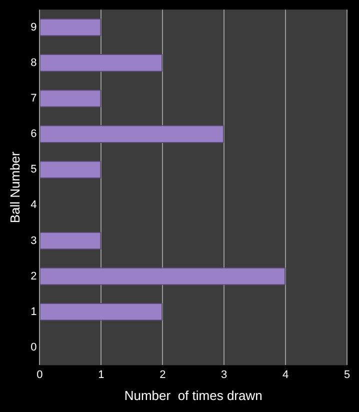 The image size is (359, 412). Describe the element at coordinates (163, 374) in the screenshot. I see `x-tick-label: 2` at that location.